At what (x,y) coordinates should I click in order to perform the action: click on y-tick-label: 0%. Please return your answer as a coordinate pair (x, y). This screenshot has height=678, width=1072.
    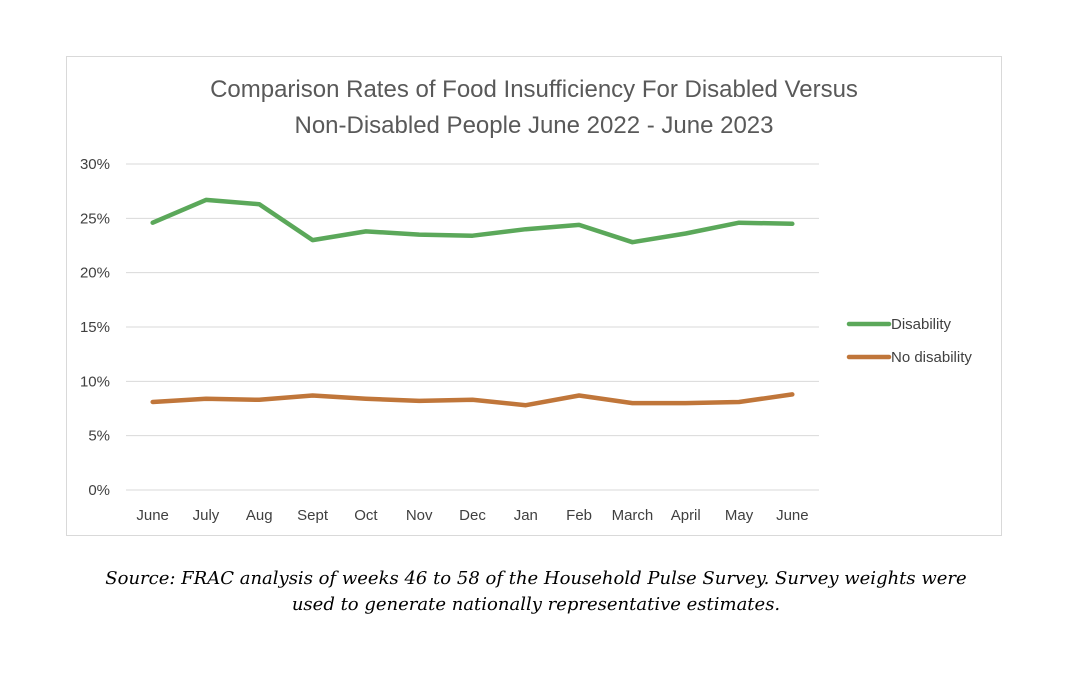
    Looking at the image, I should click on (99, 490).